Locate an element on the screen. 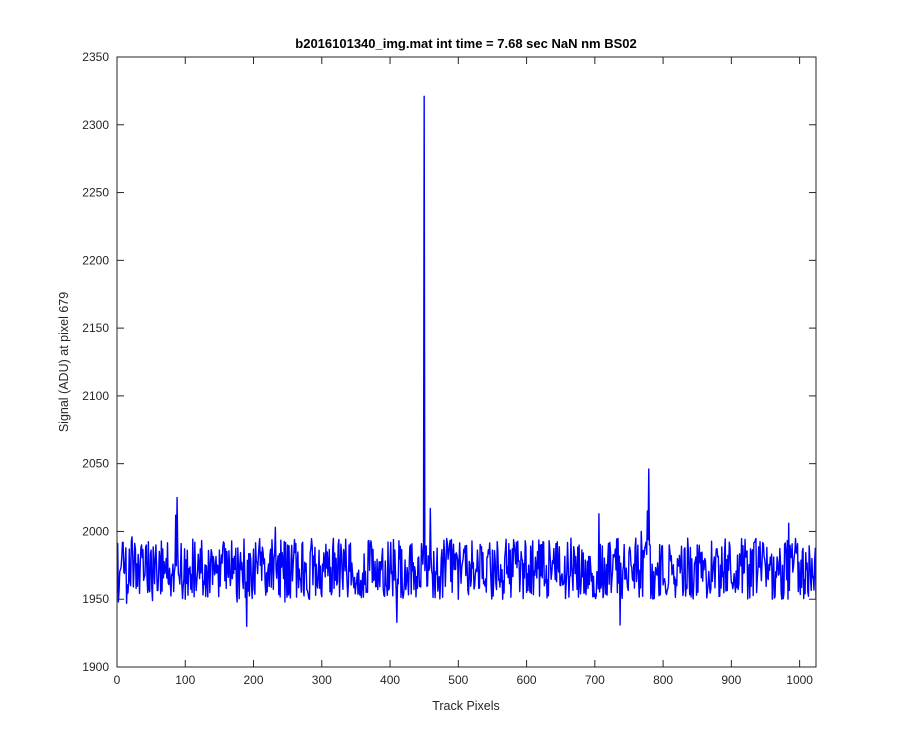 The width and height of the screenshot is (900, 755). x-tick-label: 800 is located at coordinates (663, 680).